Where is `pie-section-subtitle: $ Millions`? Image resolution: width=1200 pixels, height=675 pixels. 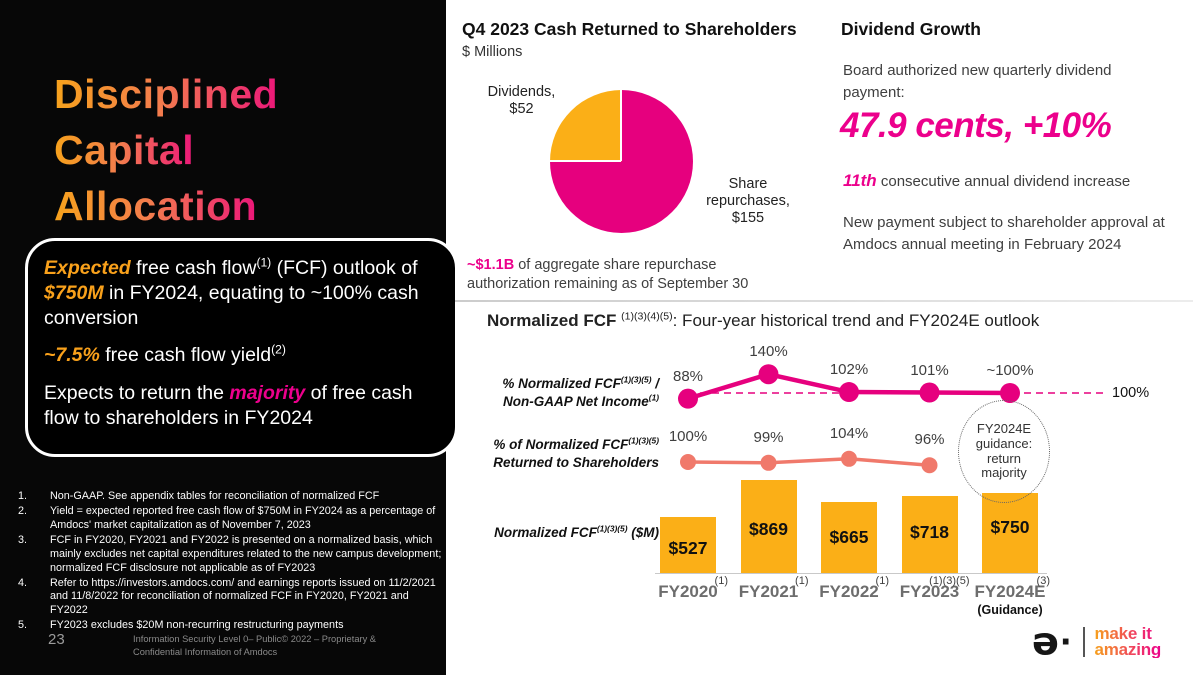 pie-section-subtitle: $ Millions is located at coordinates (492, 52).